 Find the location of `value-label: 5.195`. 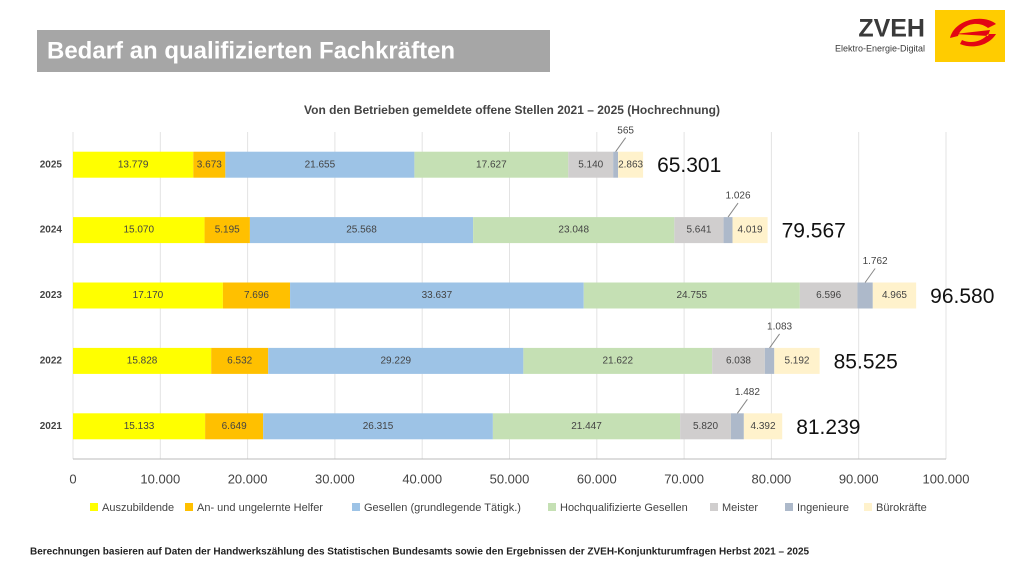

value-label: 5.195 is located at coordinates (227, 230).